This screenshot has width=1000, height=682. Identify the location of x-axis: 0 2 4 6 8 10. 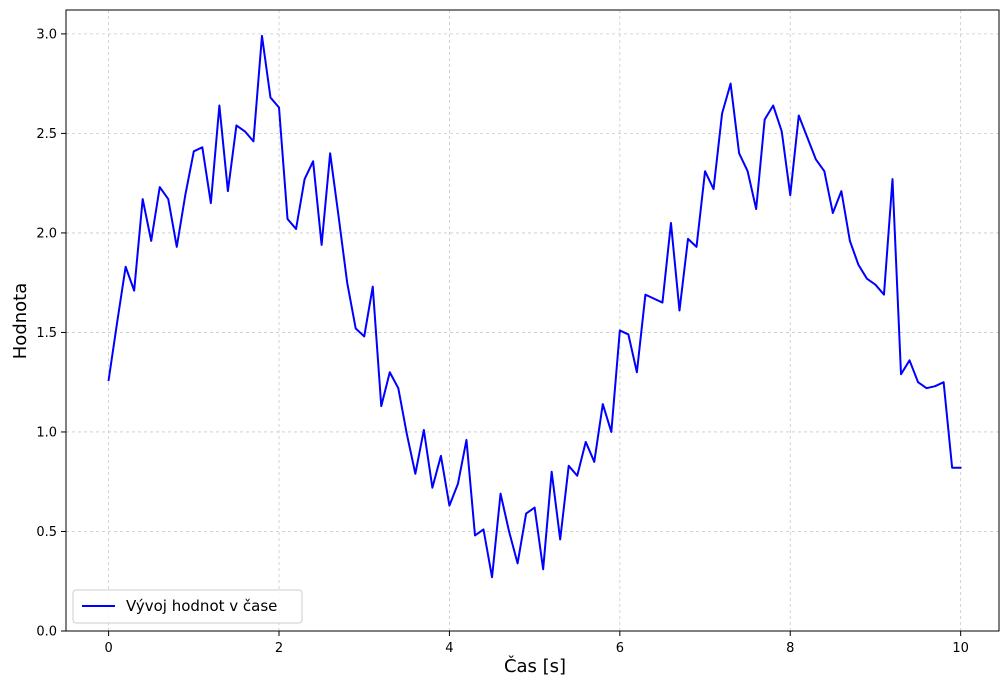
(536, 643).